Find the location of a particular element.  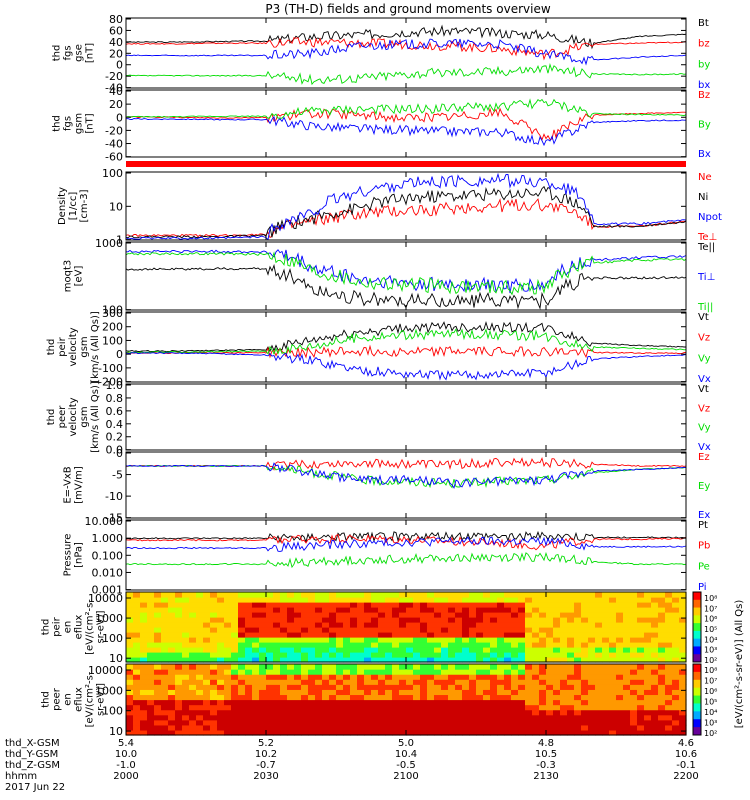

y-axis-label-line: [nT] is located at coordinates (90, 53).